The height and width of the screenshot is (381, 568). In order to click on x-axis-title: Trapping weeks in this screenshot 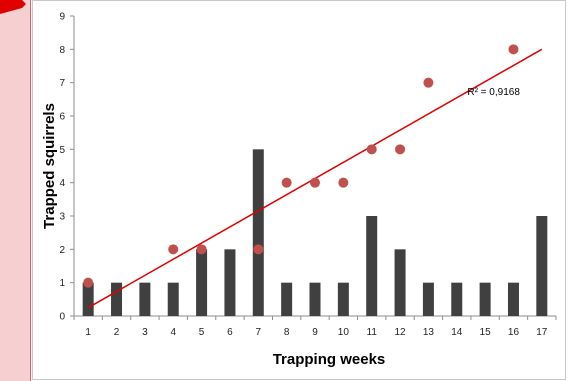, I will do `click(329, 359)`.